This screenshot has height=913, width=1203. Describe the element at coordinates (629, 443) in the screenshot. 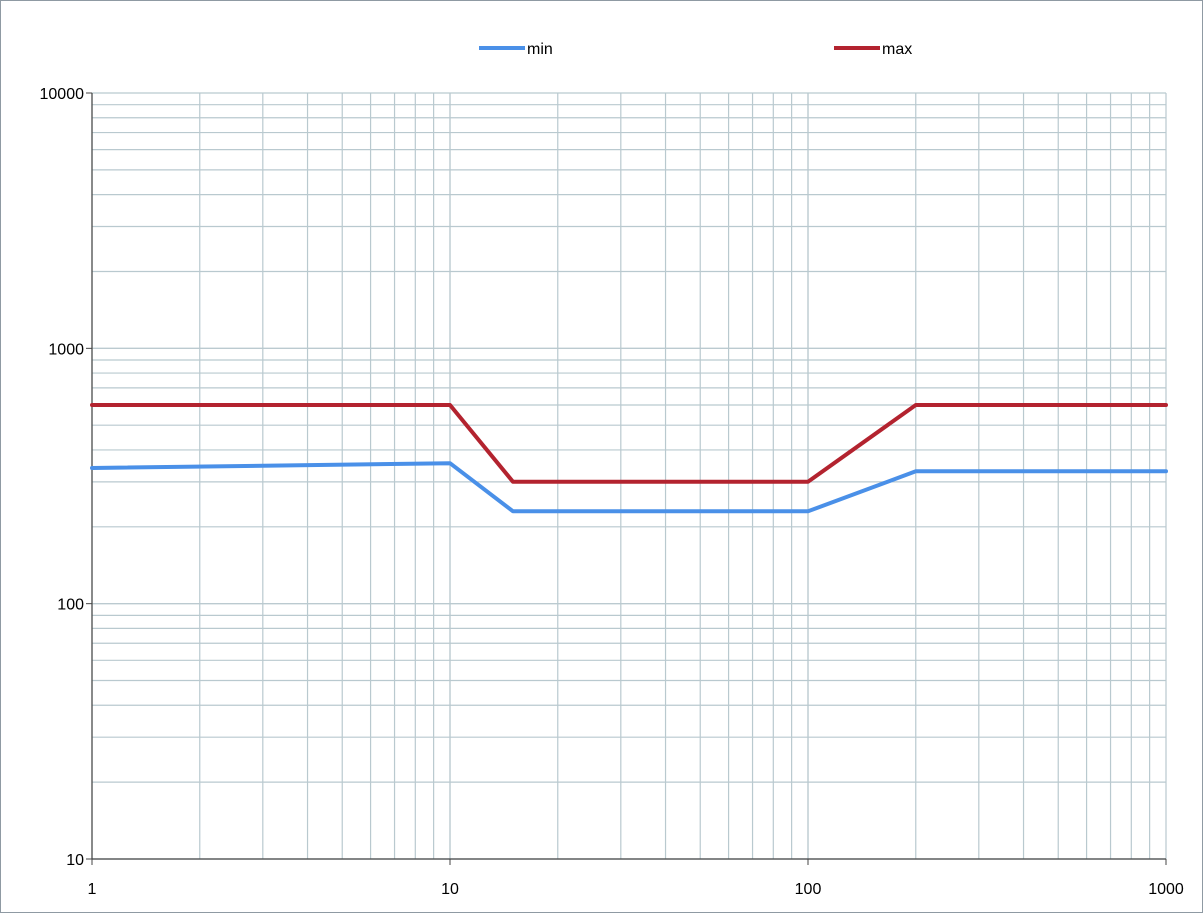

I see `series-line-max` at that location.